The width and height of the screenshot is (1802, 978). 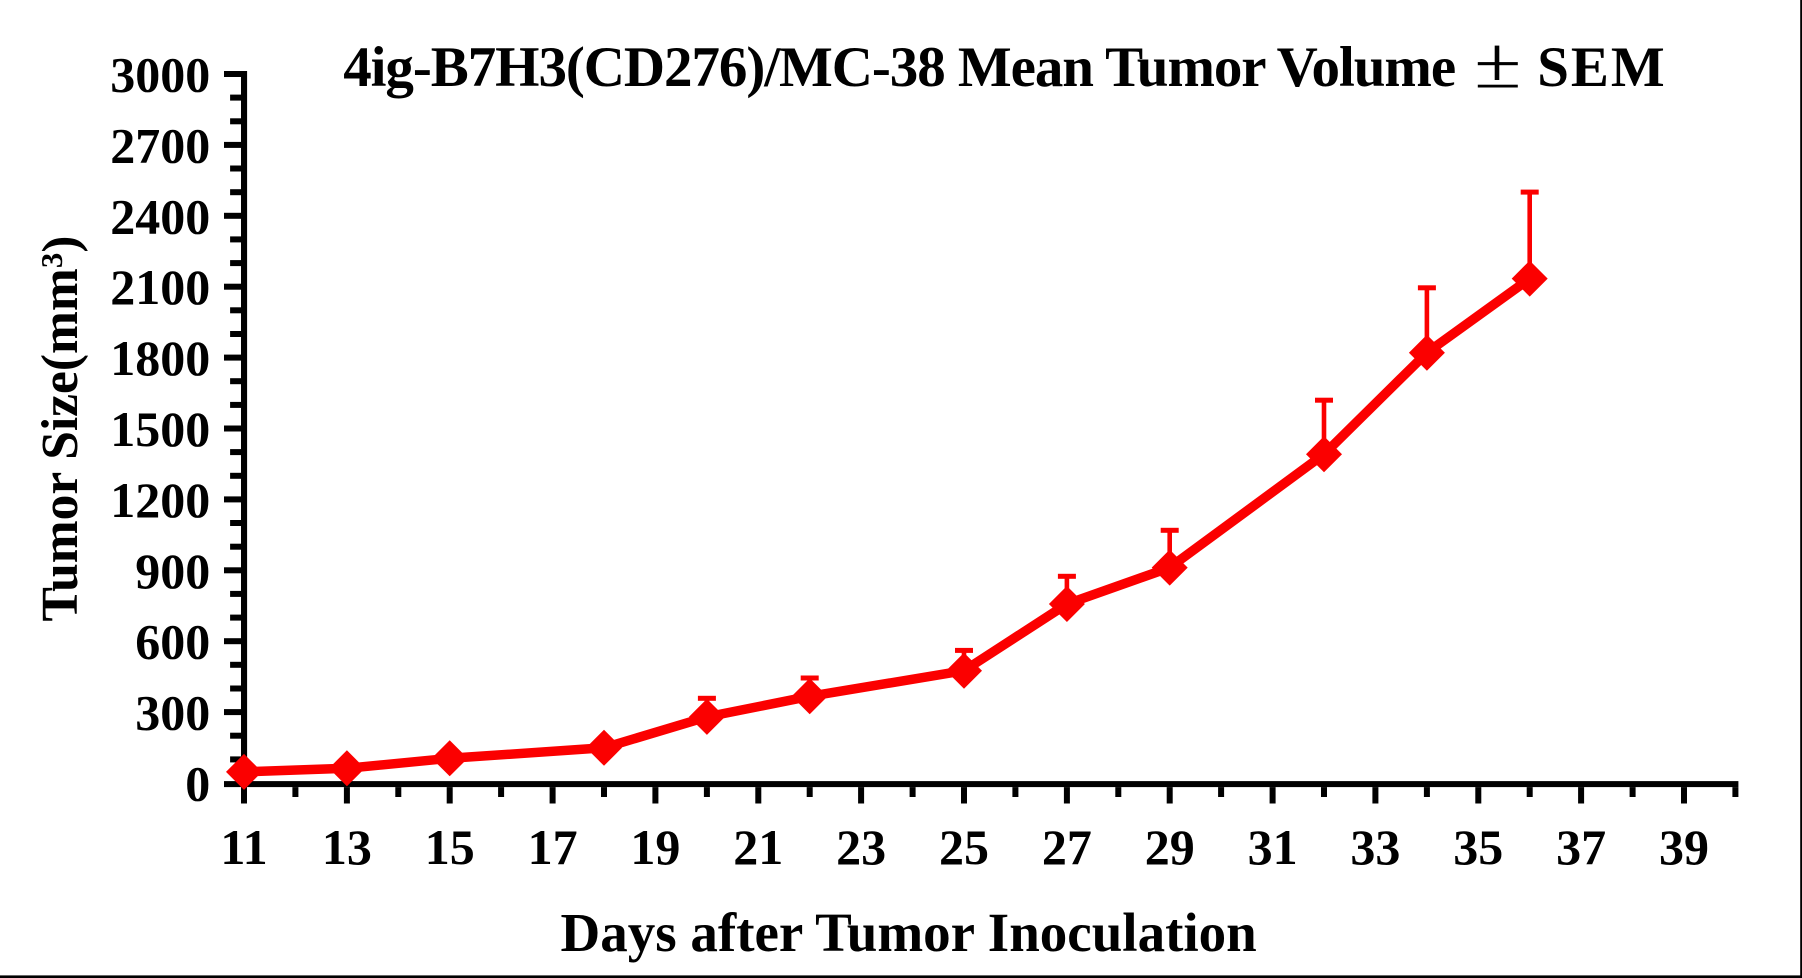 I want to click on svg-text: 1500, so click(x=160, y=429).